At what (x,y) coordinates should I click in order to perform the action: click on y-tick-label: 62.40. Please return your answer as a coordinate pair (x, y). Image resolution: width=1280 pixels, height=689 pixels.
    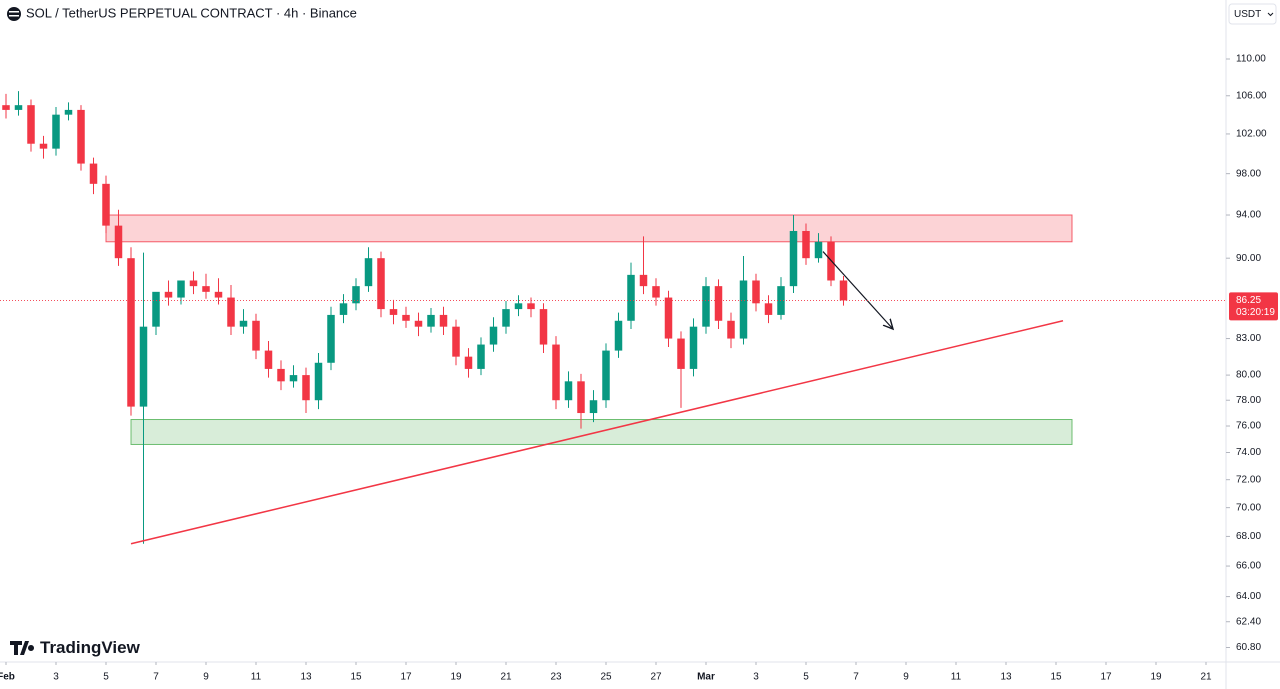
    Looking at the image, I should click on (1248, 621).